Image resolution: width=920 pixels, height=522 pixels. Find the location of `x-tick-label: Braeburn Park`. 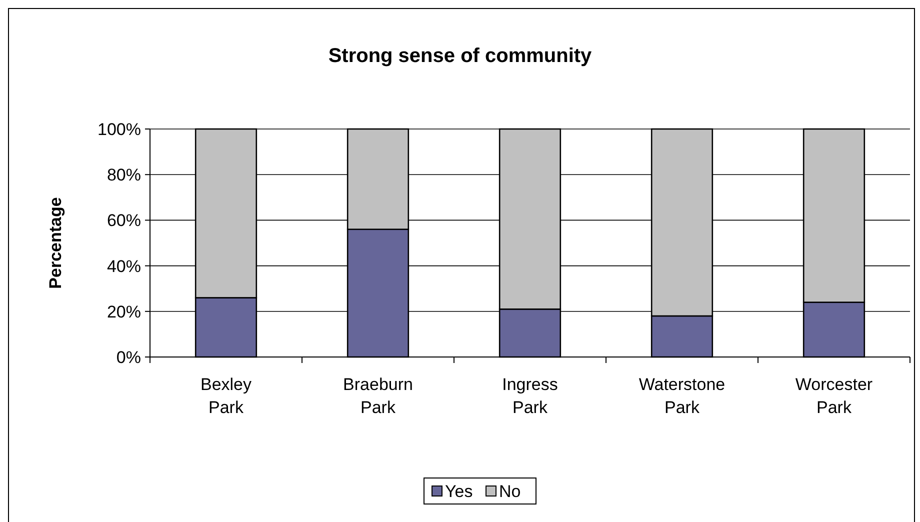

x-tick-label: Braeburn Park is located at coordinates (378, 396).